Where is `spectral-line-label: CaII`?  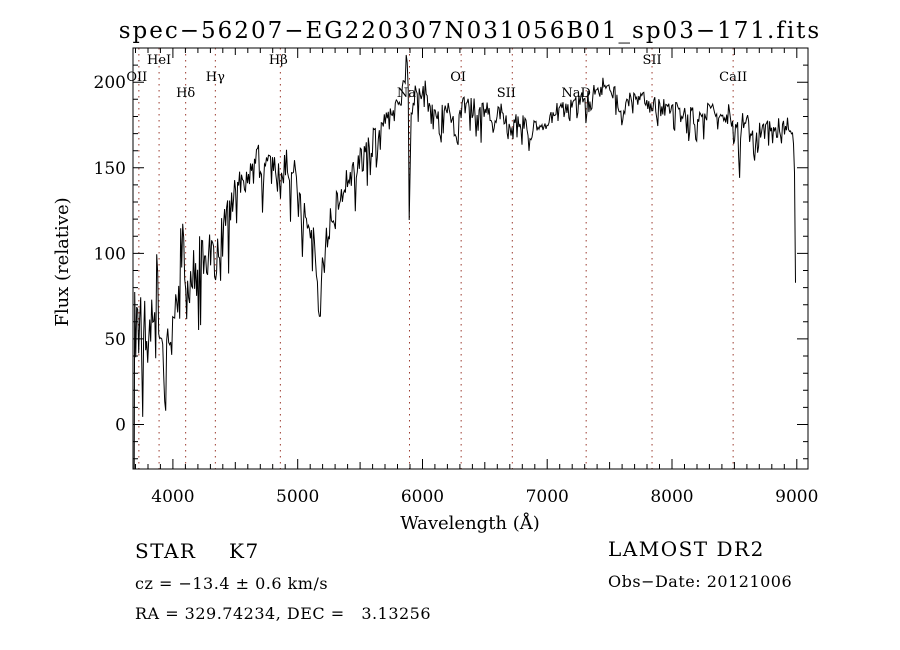 spectral-line-label: CaII is located at coordinates (733, 77).